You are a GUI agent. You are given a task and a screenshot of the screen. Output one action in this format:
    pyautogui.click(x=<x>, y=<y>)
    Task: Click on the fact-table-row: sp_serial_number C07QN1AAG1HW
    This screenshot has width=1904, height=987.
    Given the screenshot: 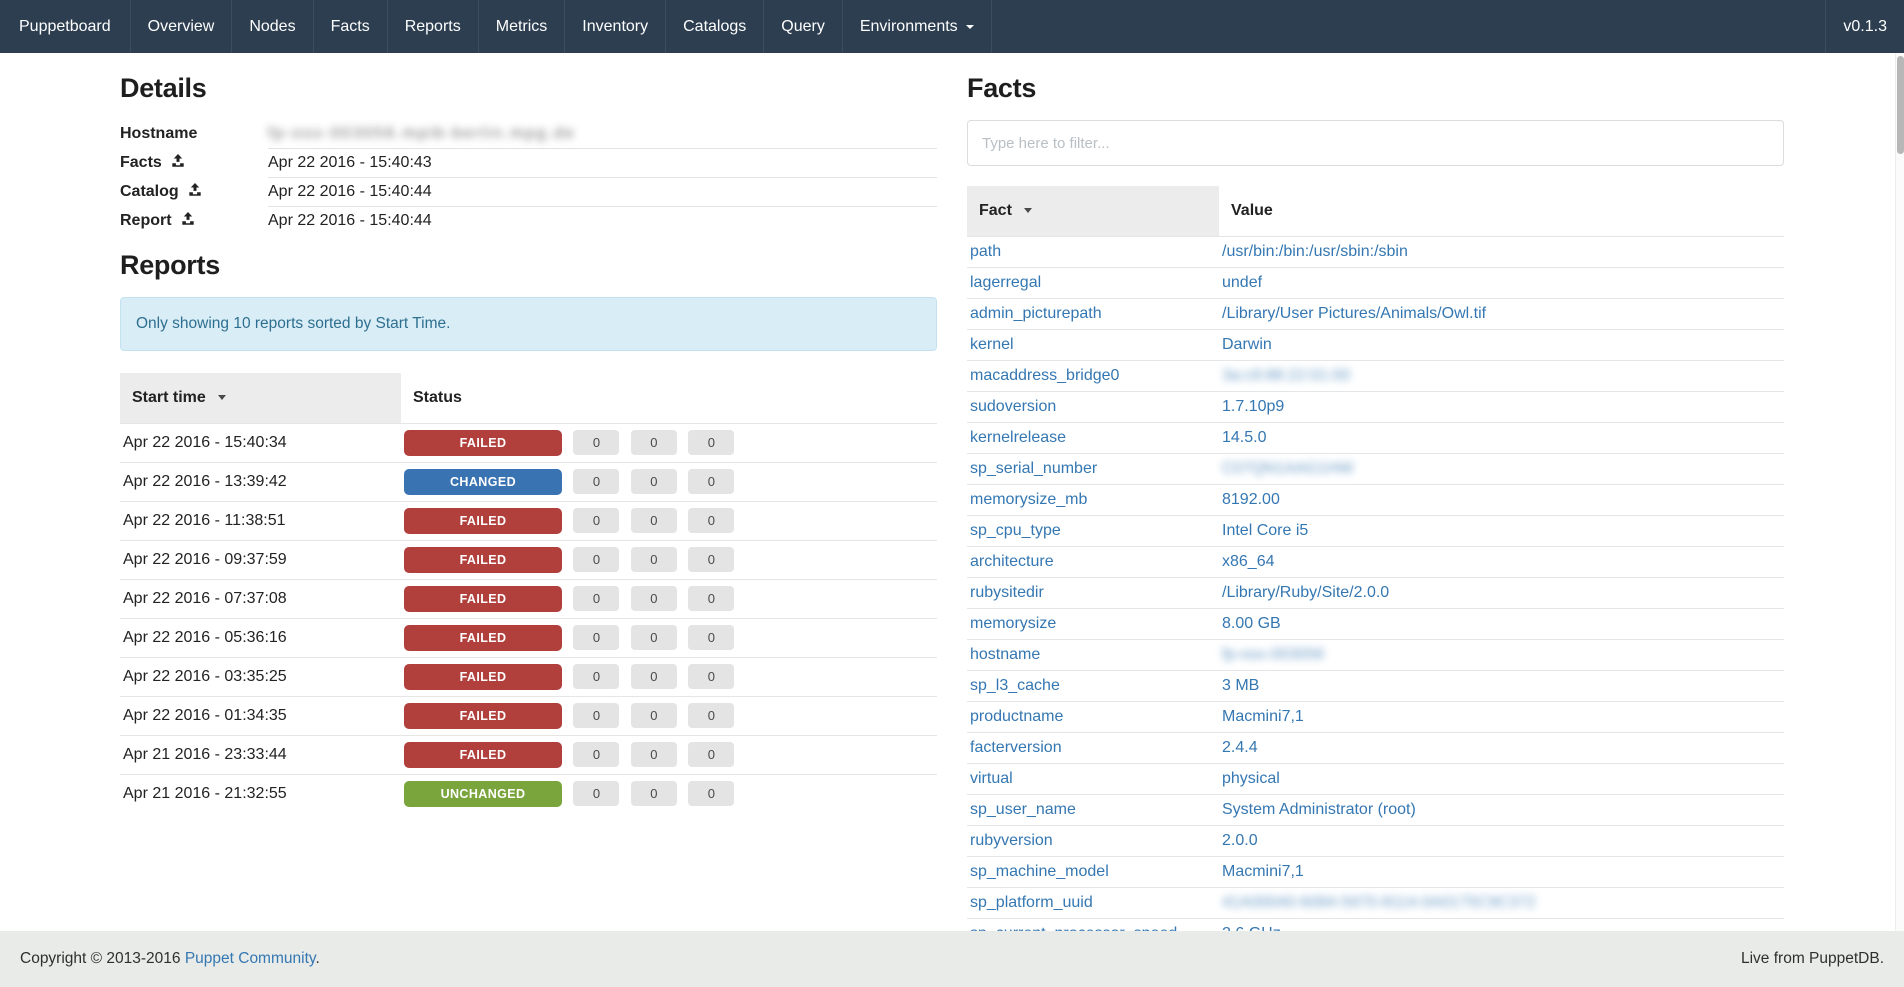 What is the action you would take?
    pyautogui.click(x=1375, y=469)
    